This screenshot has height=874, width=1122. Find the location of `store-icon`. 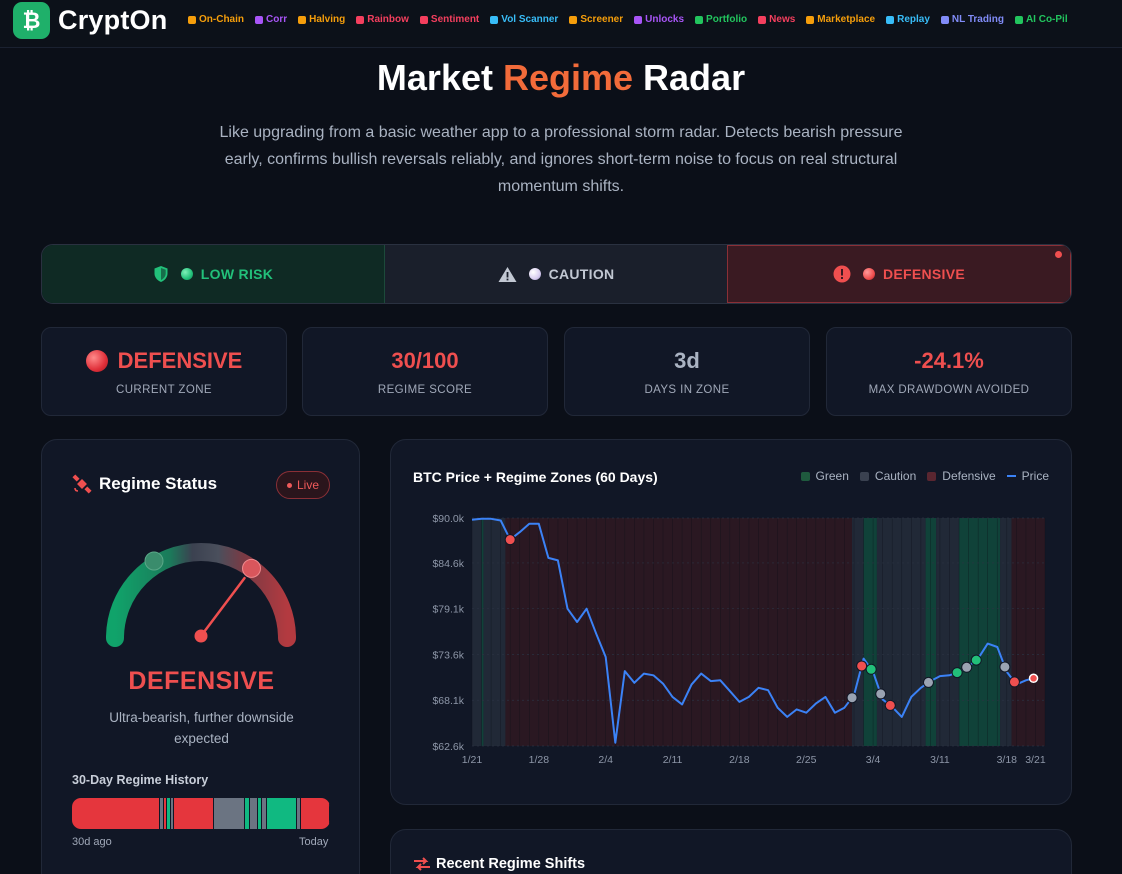

store-icon is located at coordinates (810, 19).